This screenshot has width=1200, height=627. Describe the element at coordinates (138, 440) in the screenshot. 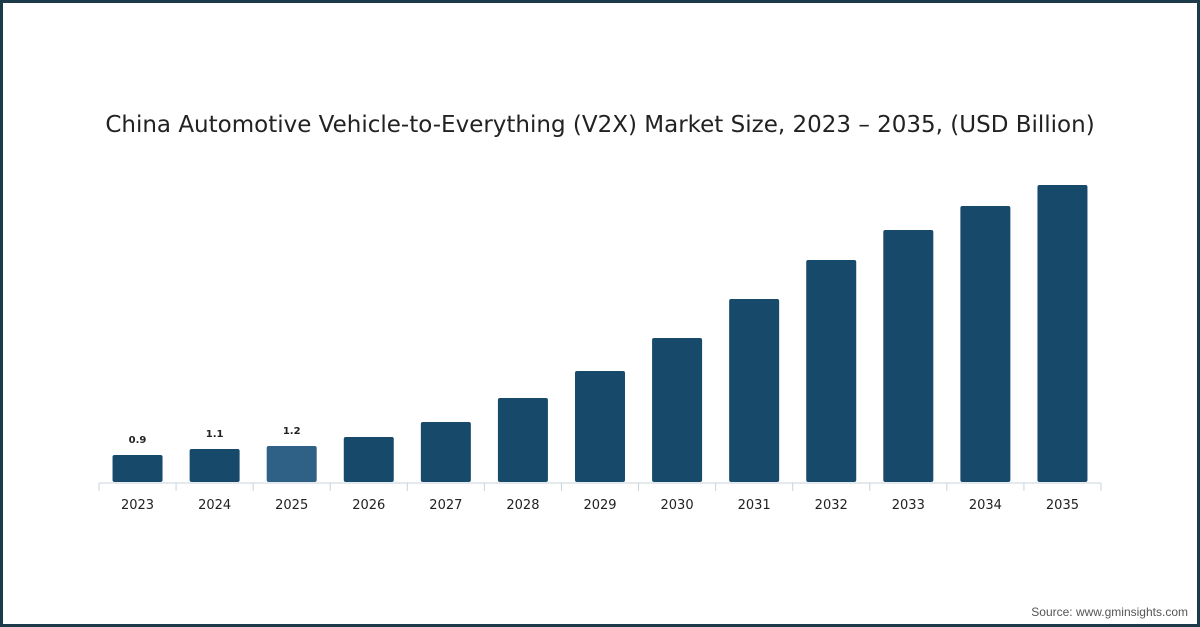

I see `data-label: 0.9` at that location.